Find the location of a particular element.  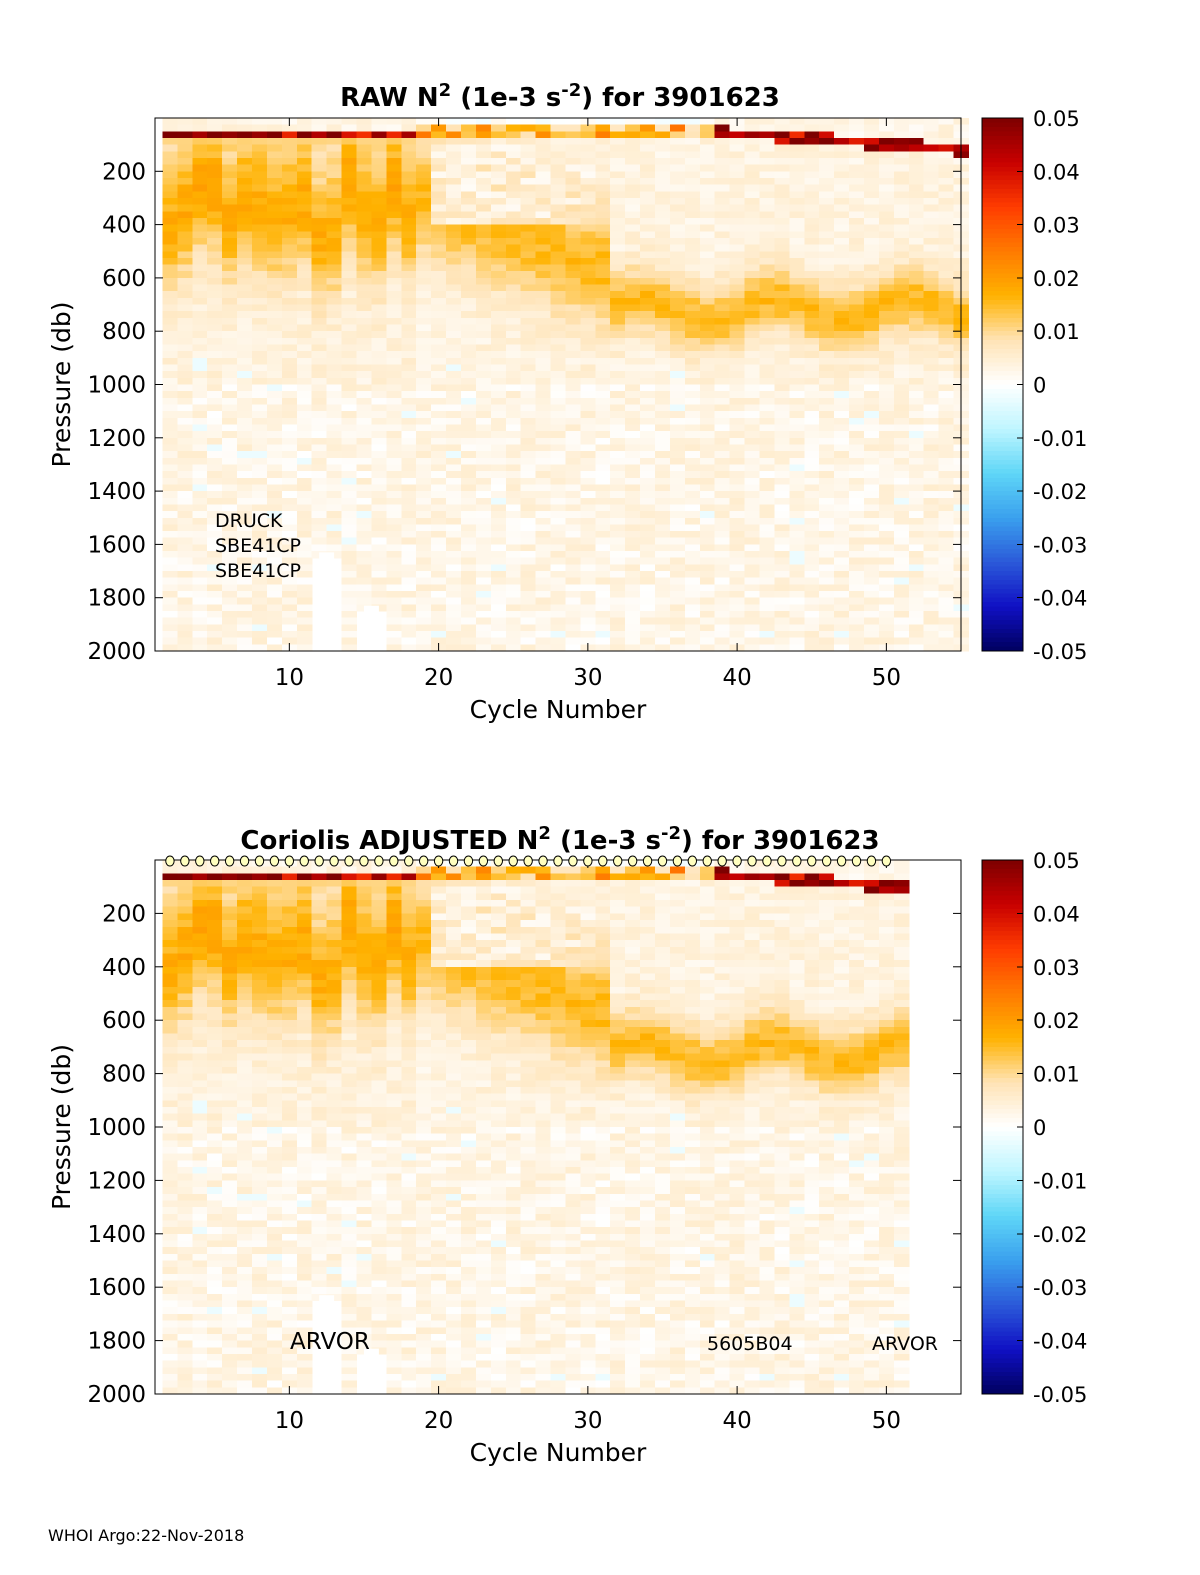

colorbar-tick-label: -0.03 is located at coordinates (1060, 545).